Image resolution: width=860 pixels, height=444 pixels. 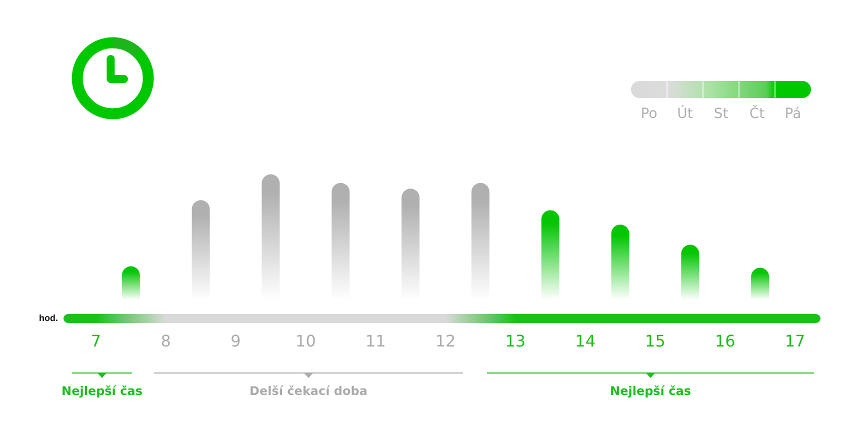 I want to click on color-bar-label: Po, so click(x=649, y=114).